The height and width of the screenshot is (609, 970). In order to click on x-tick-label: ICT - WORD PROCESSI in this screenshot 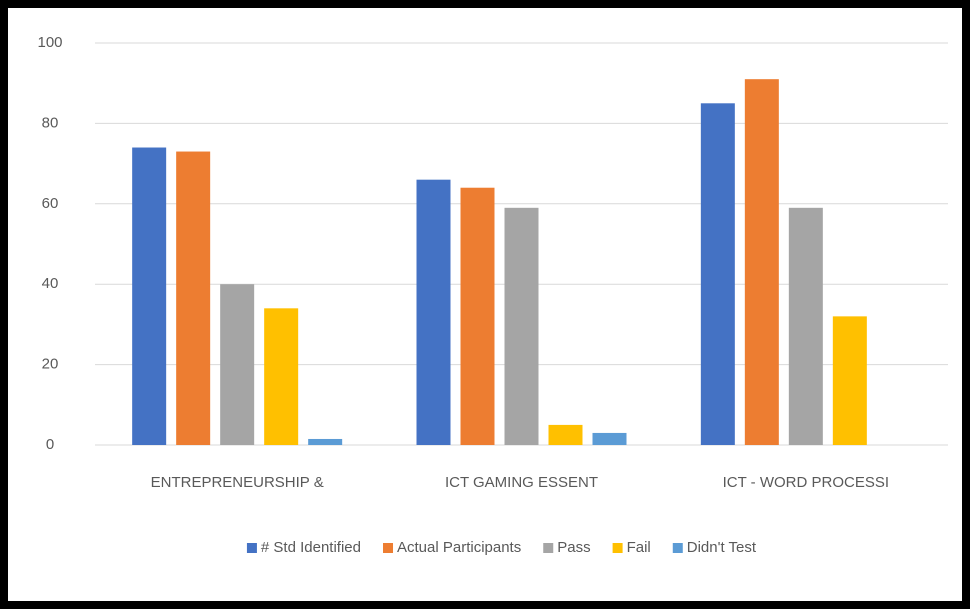, I will do `click(806, 482)`.